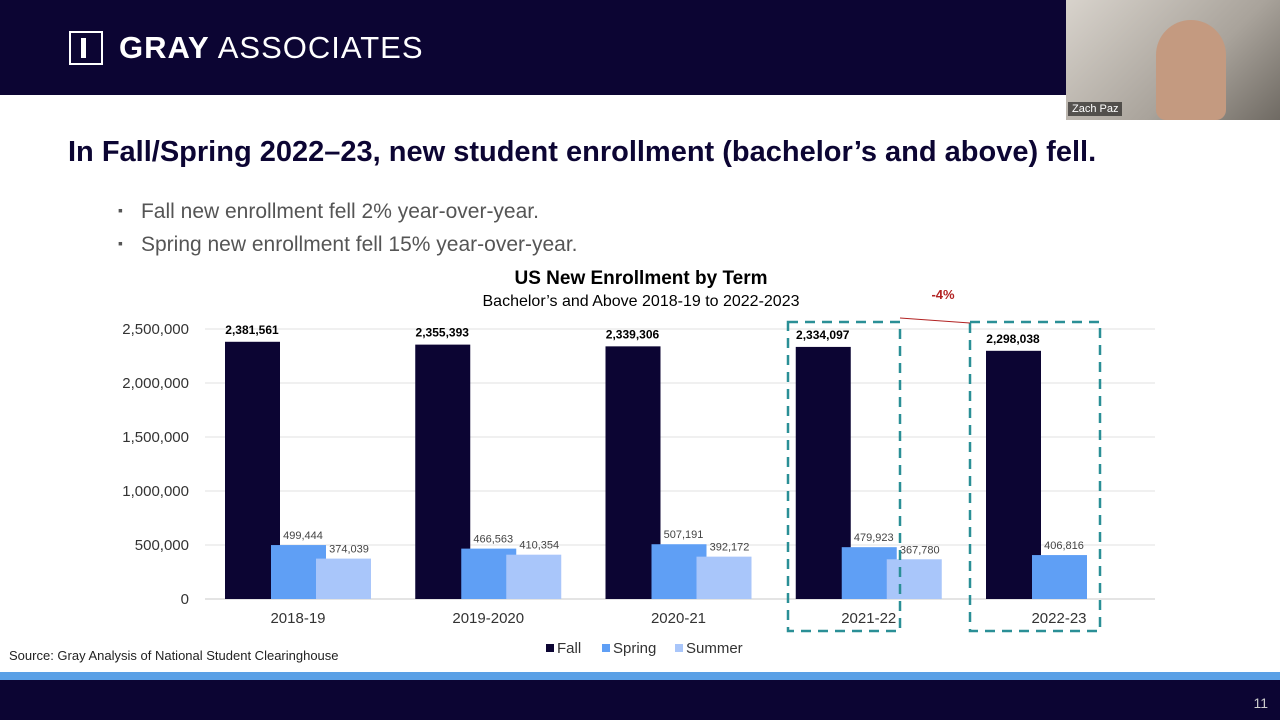 The width and height of the screenshot is (1280, 720). Describe the element at coordinates (714, 648) in the screenshot. I see `legend-label: Summer` at that location.